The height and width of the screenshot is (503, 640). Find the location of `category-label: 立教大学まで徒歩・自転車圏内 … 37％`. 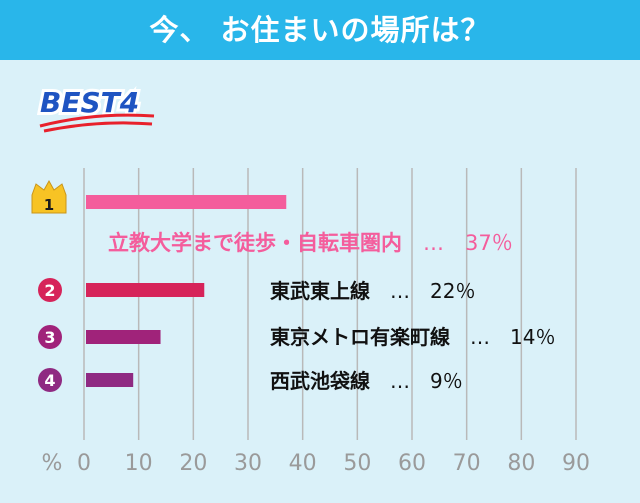

category-label: 立教大学まで徒歩・自転車圏内 … 37％ is located at coordinates (310, 243).